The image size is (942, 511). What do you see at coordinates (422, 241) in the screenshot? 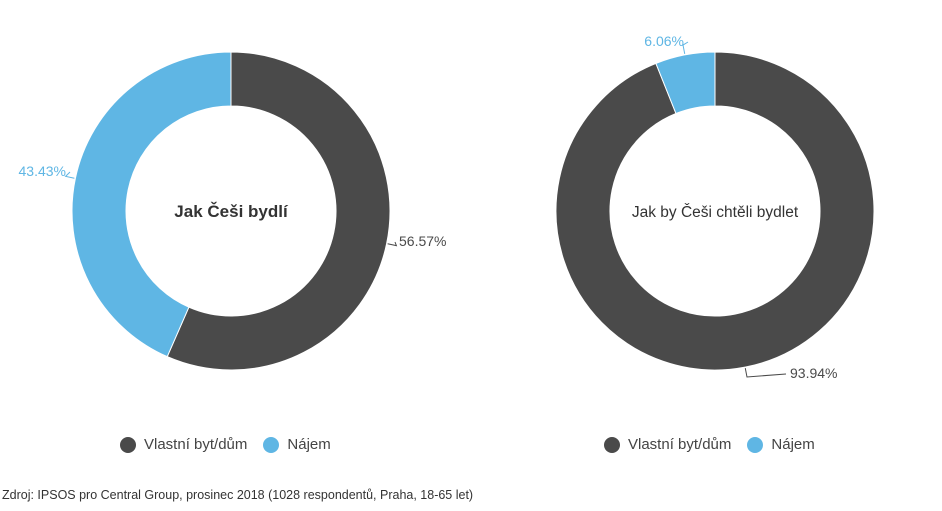
I see `data-label-own-home: 56.57%` at bounding box center [422, 241].